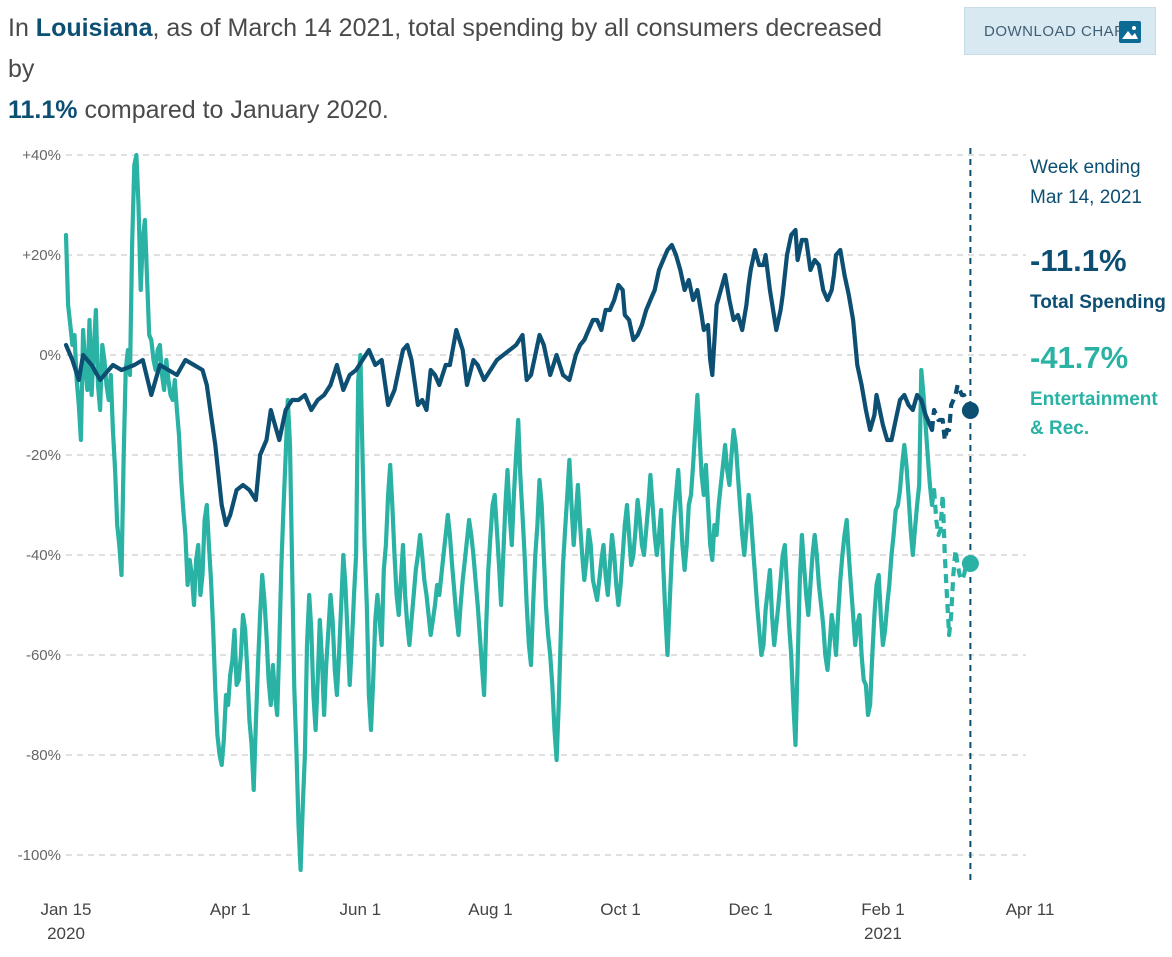 The width and height of the screenshot is (1172, 957). I want to click on y-tick-label: 0%, so click(50, 355).